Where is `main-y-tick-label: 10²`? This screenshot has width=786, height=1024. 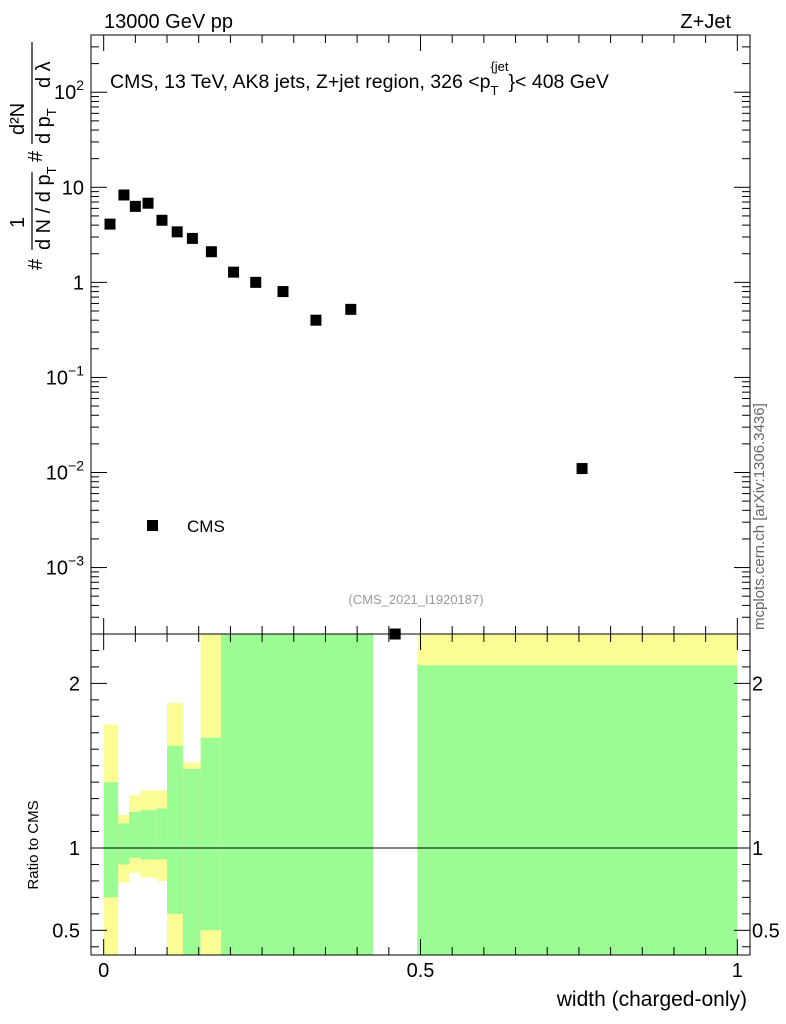
main-y-tick-label: 10² is located at coordinates (69, 90).